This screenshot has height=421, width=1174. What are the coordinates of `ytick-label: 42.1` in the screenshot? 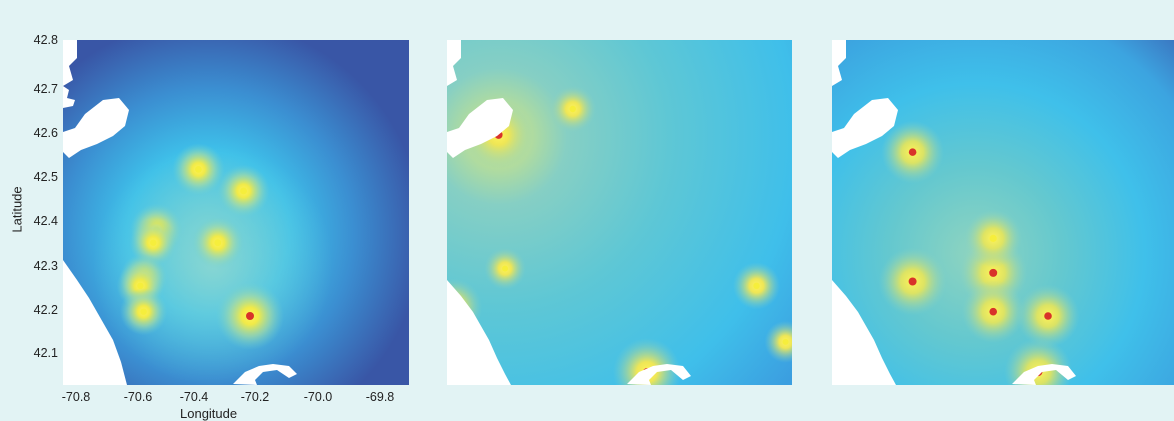 It's located at (45, 353).